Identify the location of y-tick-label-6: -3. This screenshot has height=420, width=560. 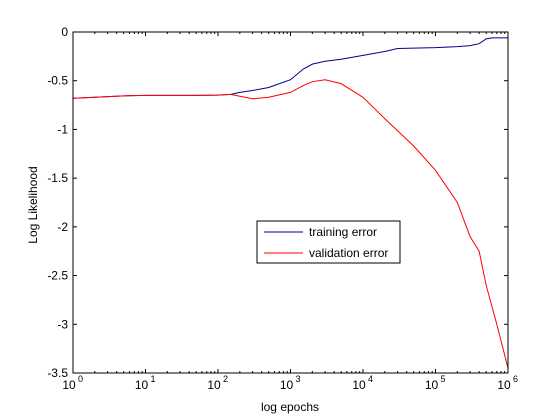
(62, 324).